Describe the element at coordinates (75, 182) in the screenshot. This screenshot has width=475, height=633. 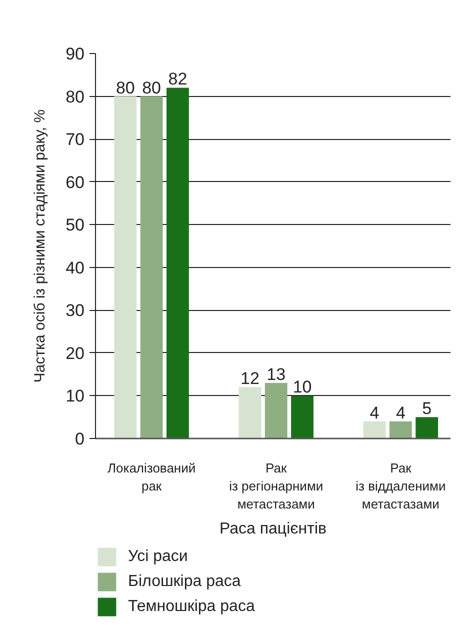
I see `y-tick-label: 60` at that location.